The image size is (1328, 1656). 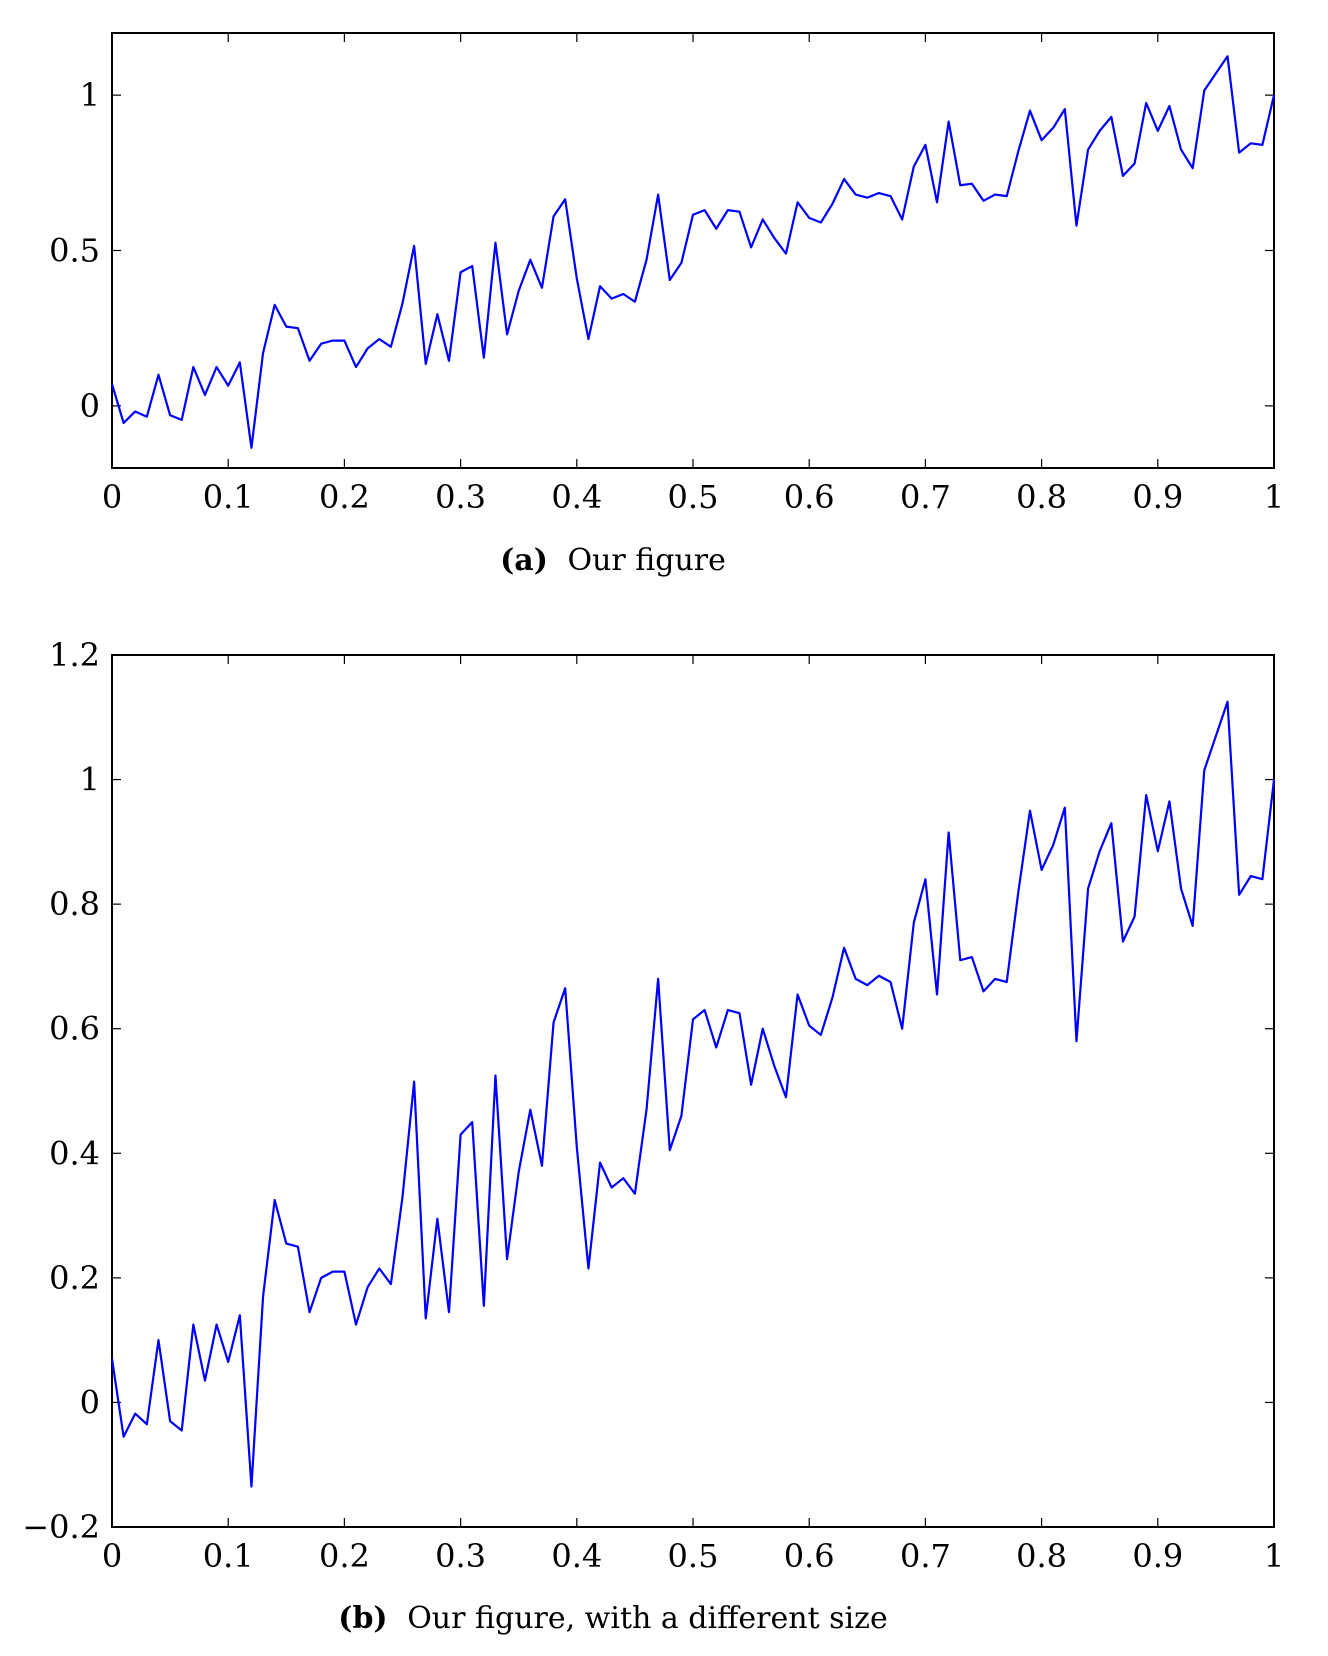 I want to click on chart-a-xtick-label: 1, so click(x=1274, y=497).